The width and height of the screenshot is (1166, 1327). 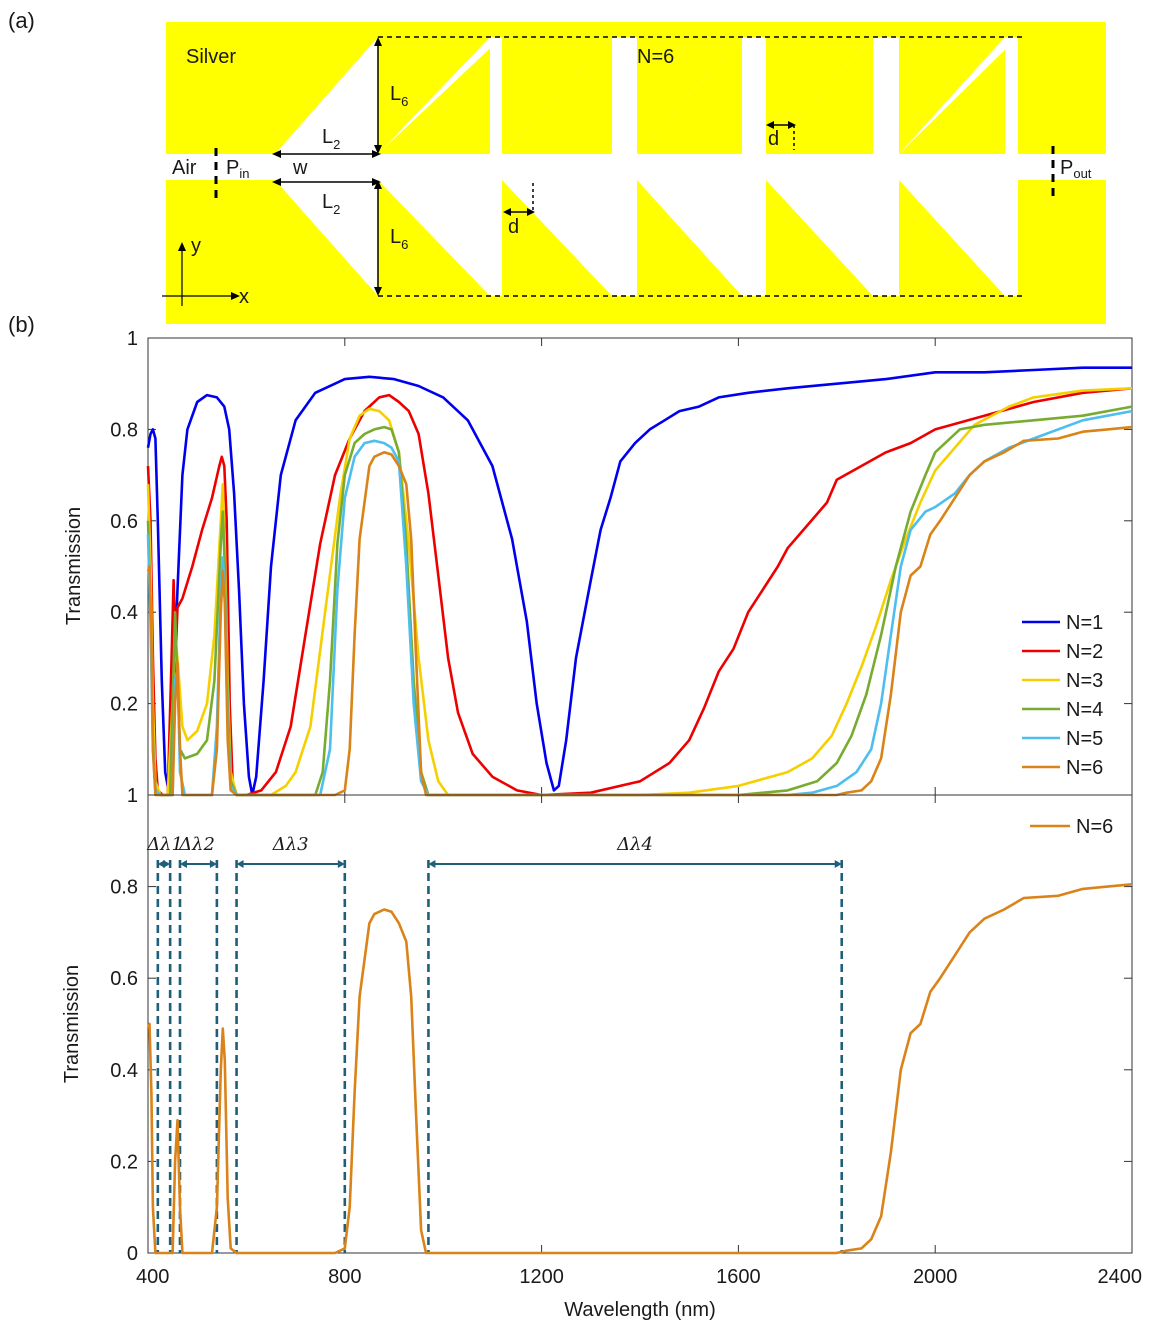 I want to click on top-y-axis-label: Transmission, so click(x=74, y=566).